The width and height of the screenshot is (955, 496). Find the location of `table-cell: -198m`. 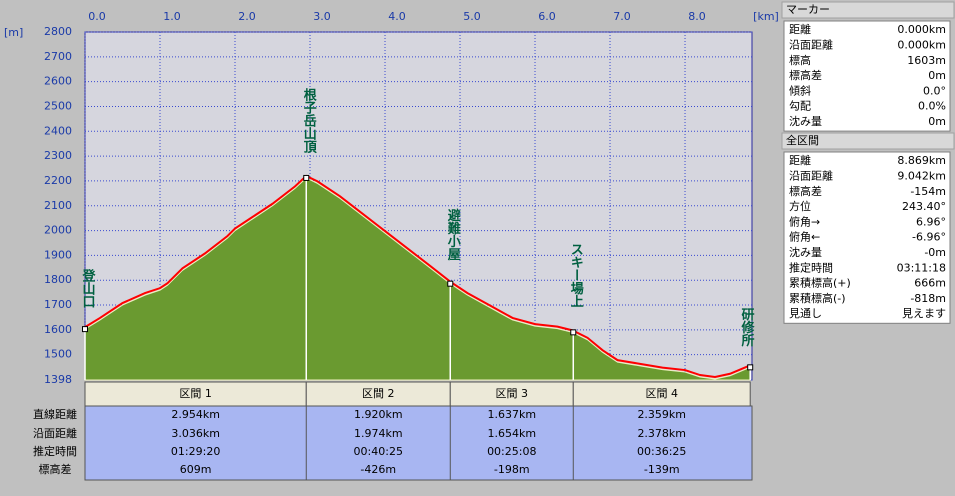

table-cell: -198m is located at coordinates (512, 469).